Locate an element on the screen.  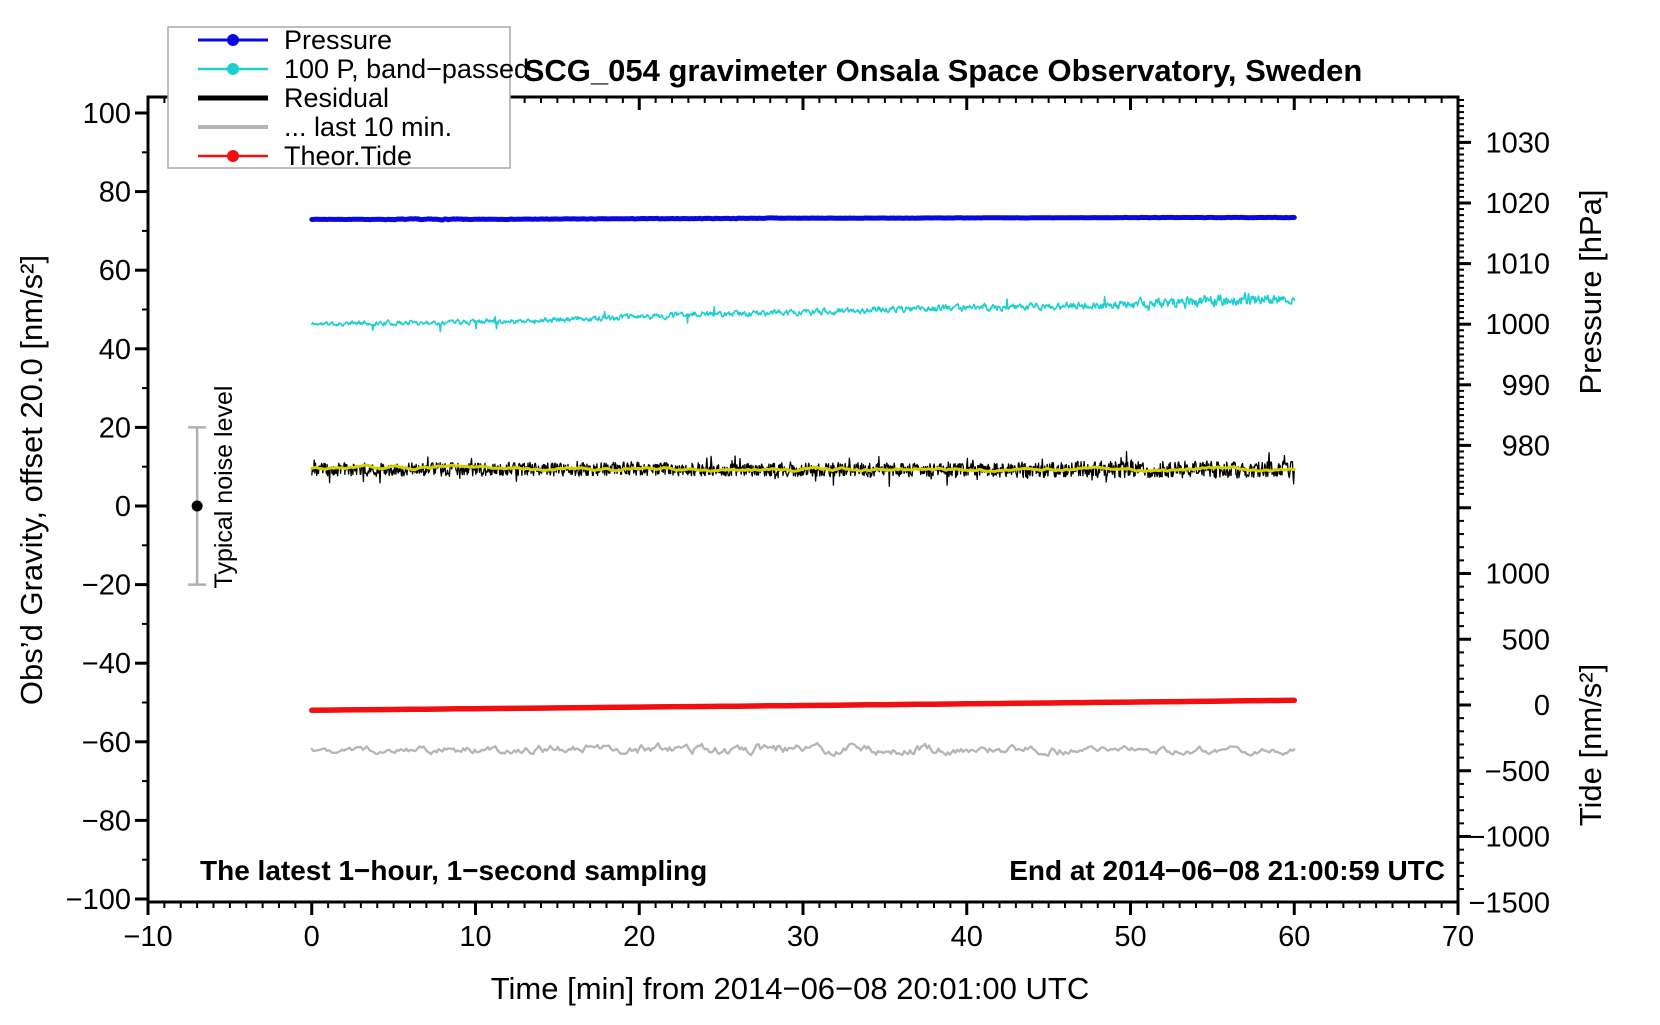
pressure-tick-label: 980 is located at coordinates (1526, 446).